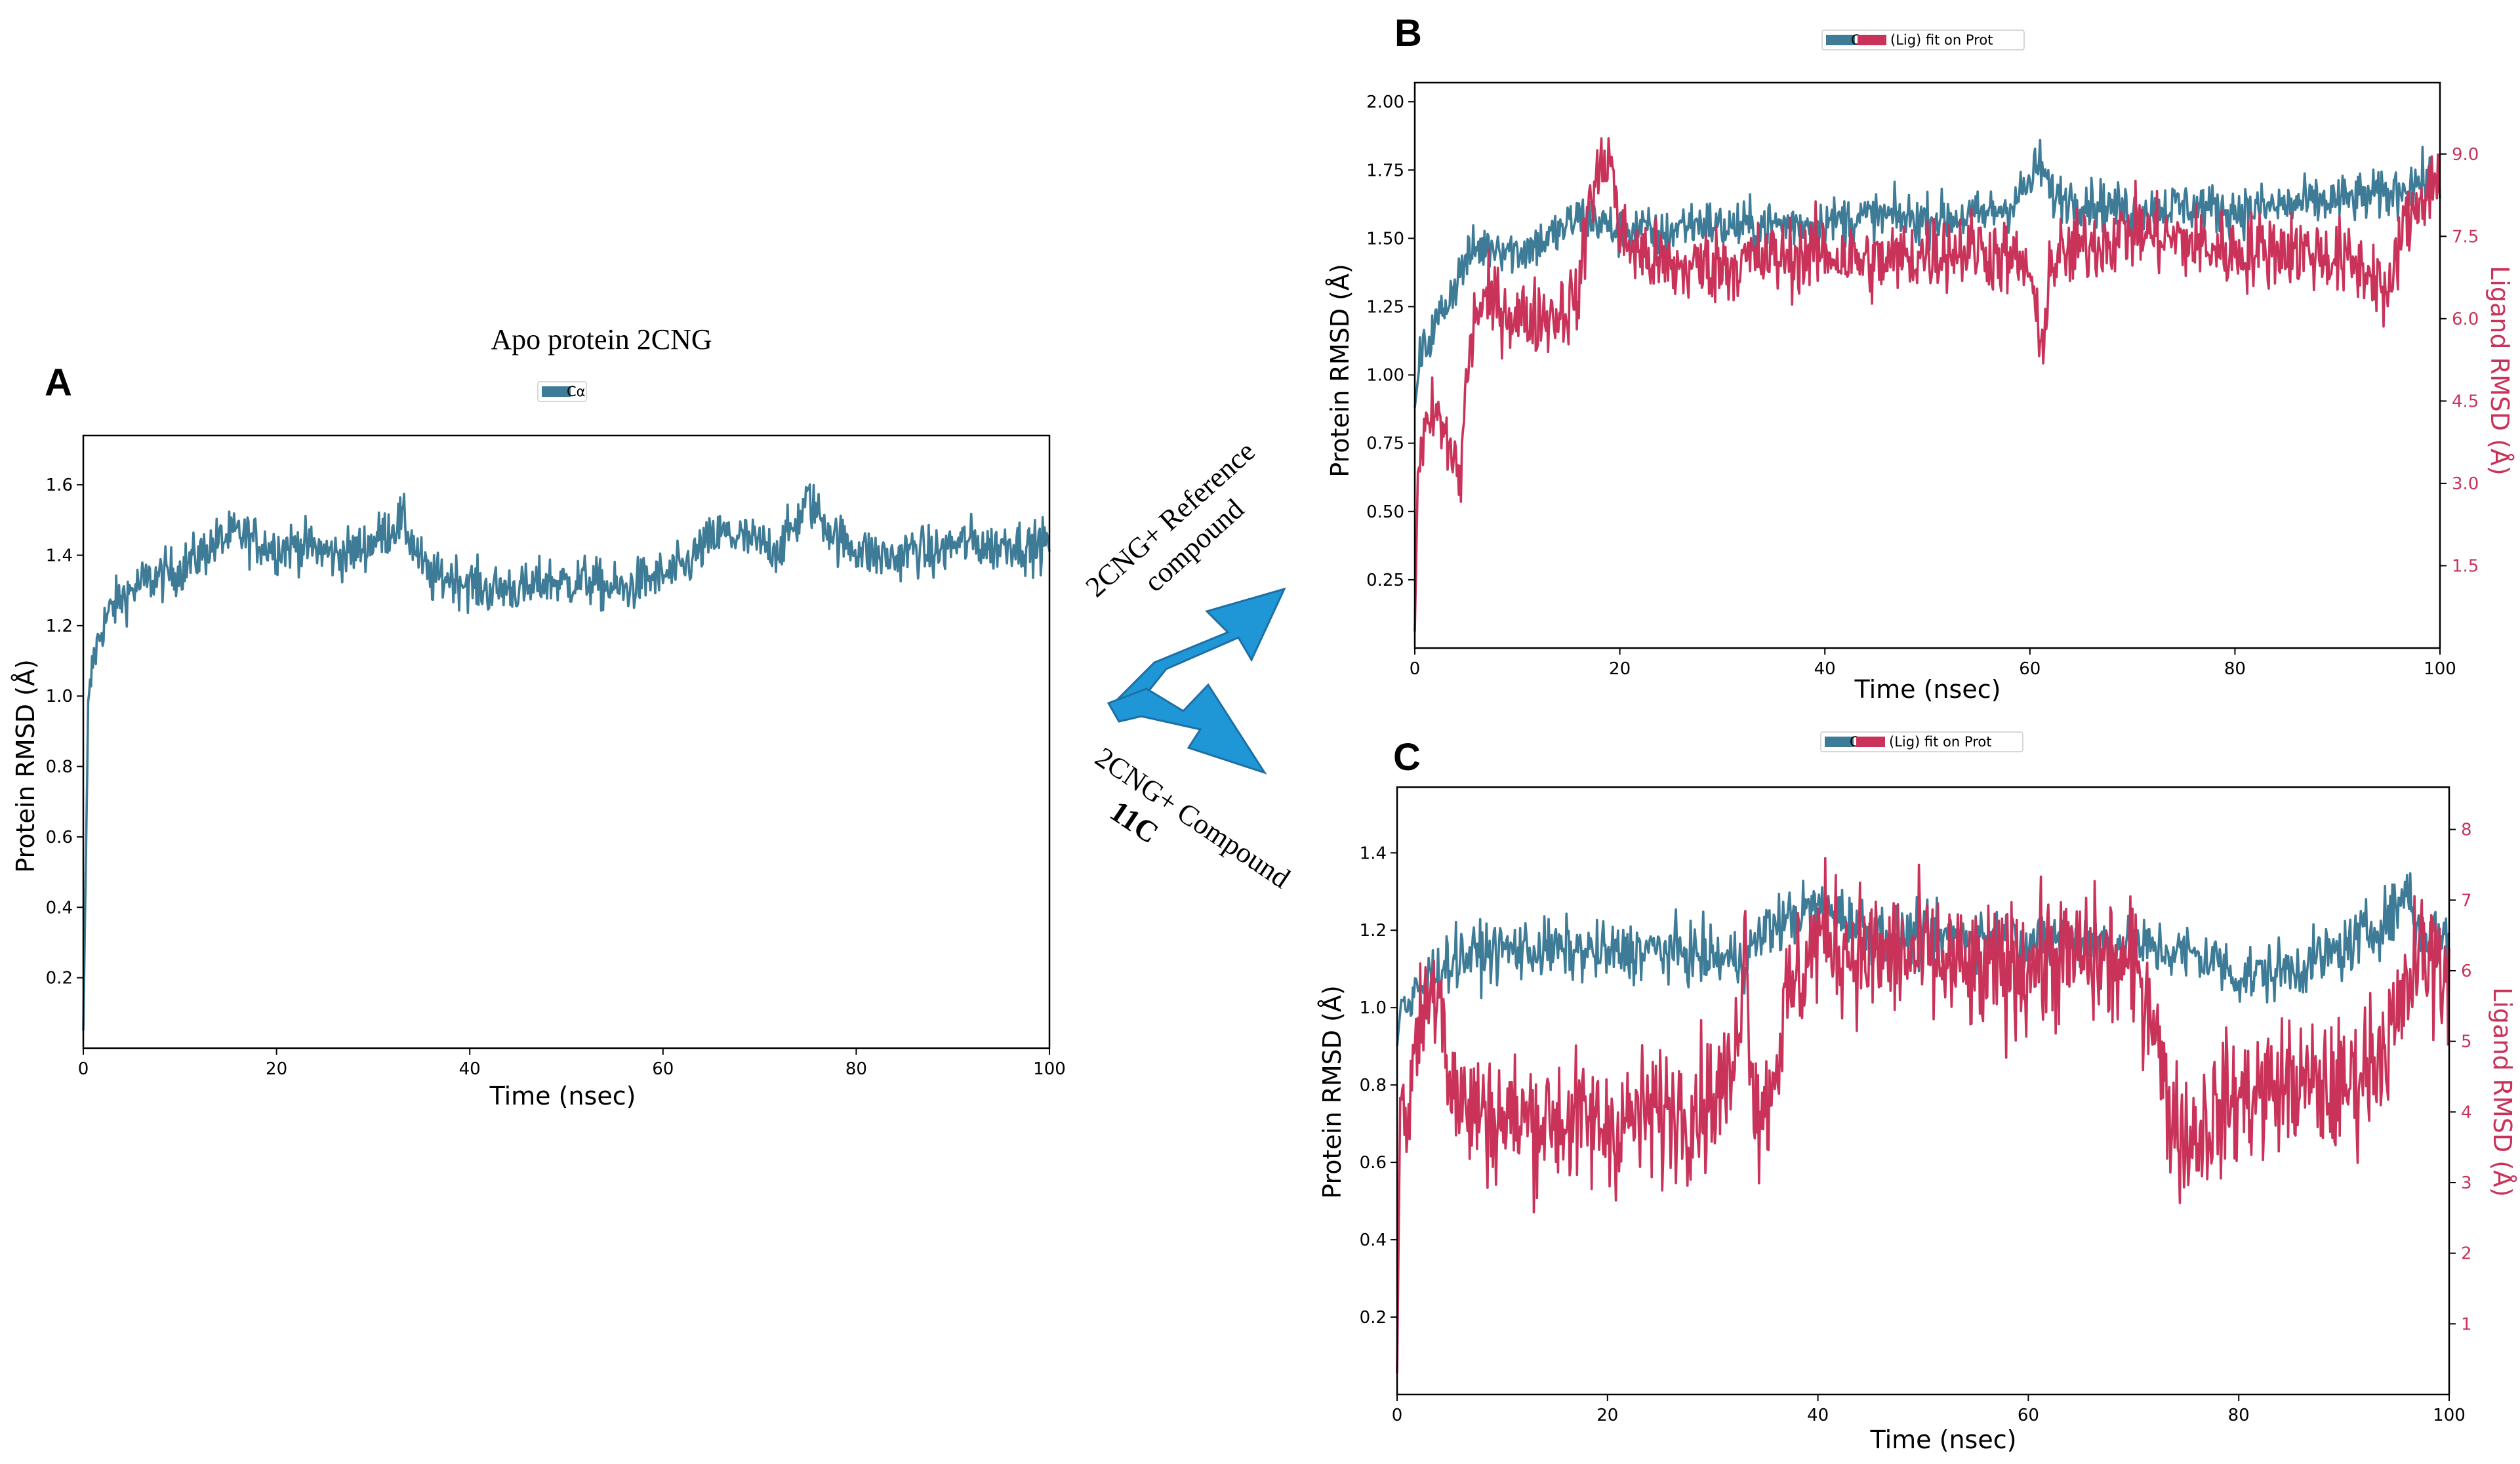 The image size is (2520, 1464). What do you see at coordinates (601, 339) in the screenshot?
I see `chart-title-a: Apo protein 2CNG` at bounding box center [601, 339].